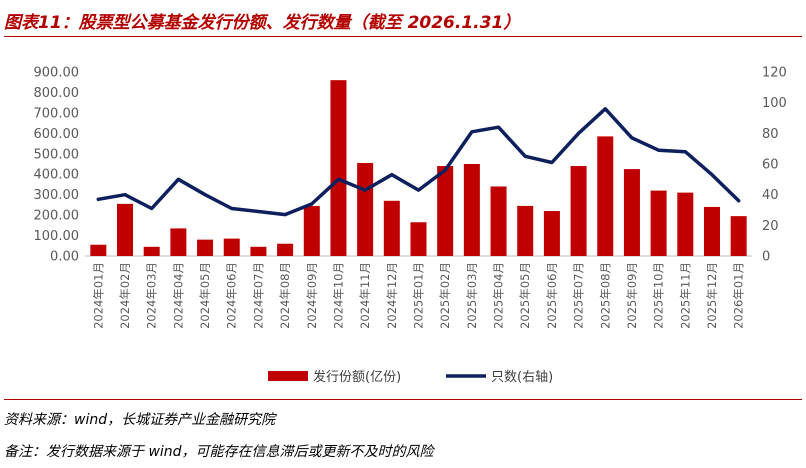 The width and height of the screenshot is (806, 468). Describe the element at coordinates (579, 295) in the screenshot. I see `x-tick-label: 2025年07月` at that location.